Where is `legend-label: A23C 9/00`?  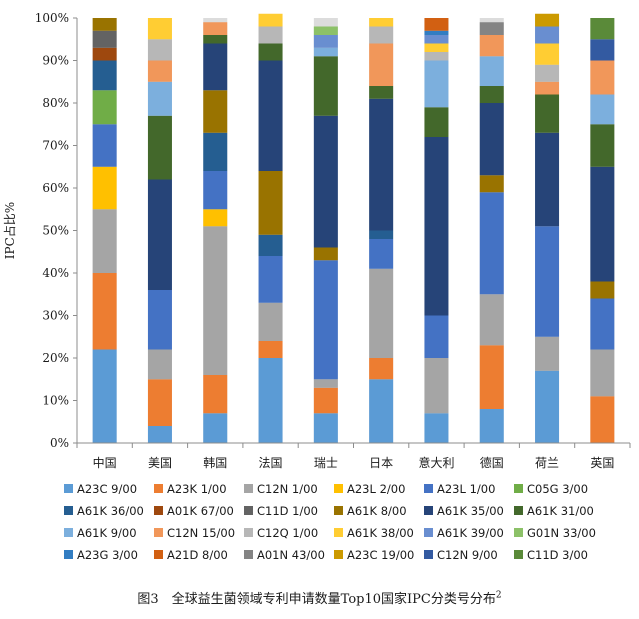
legend-label: A23C 9/00 is located at coordinates (107, 489).